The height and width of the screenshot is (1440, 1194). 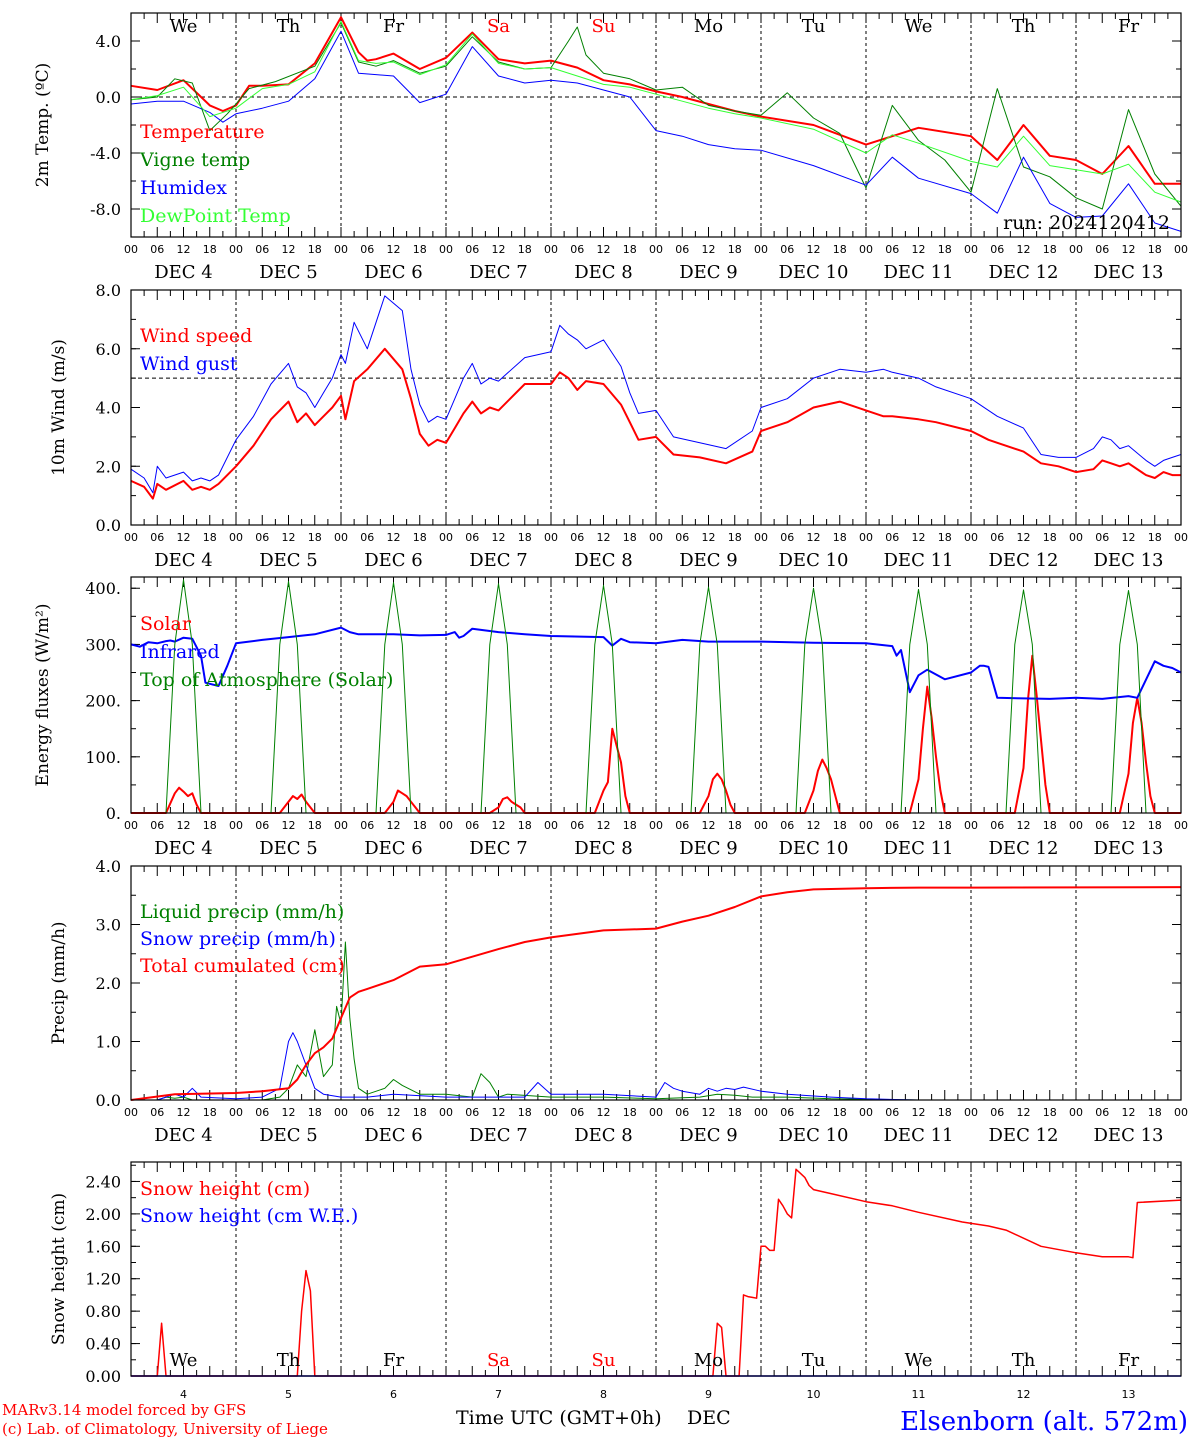 What do you see at coordinates (105, 153) in the screenshot?
I see `y-tick-label: -4.0` at bounding box center [105, 153].